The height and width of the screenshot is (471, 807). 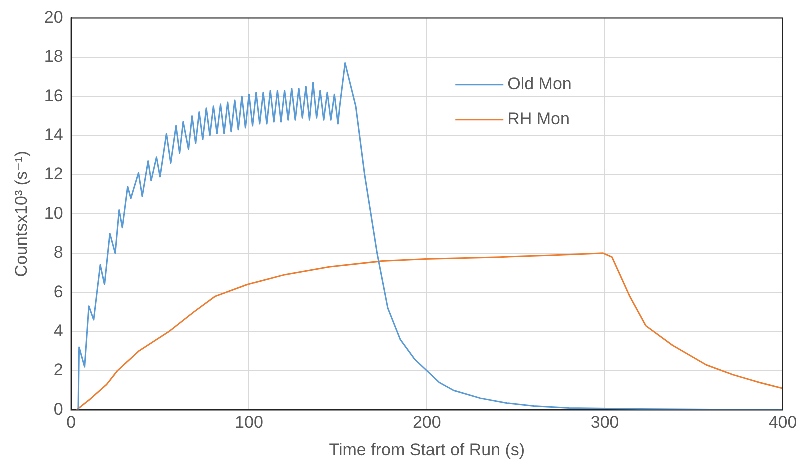 I want to click on x-axis-title: Time from Start of Run (s), so click(x=427, y=450).